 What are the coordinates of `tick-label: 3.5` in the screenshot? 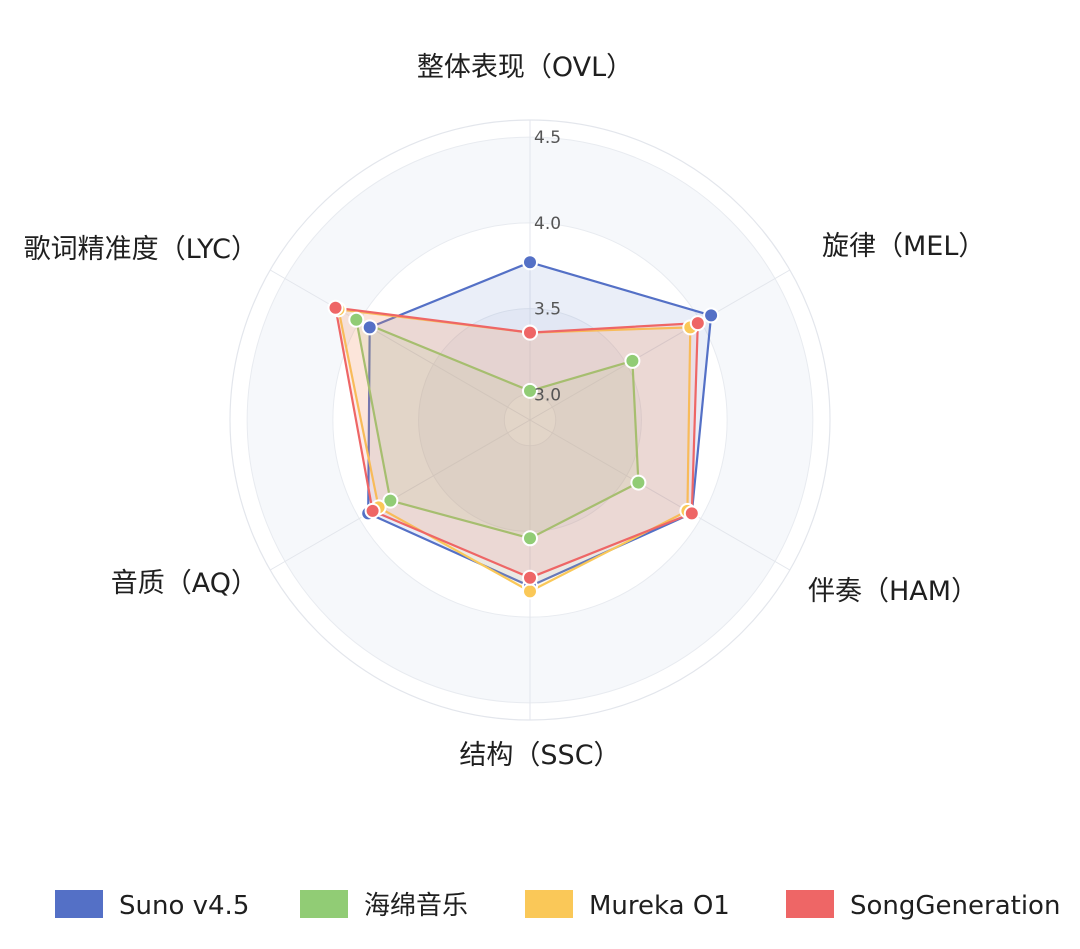 It's located at (547, 310).